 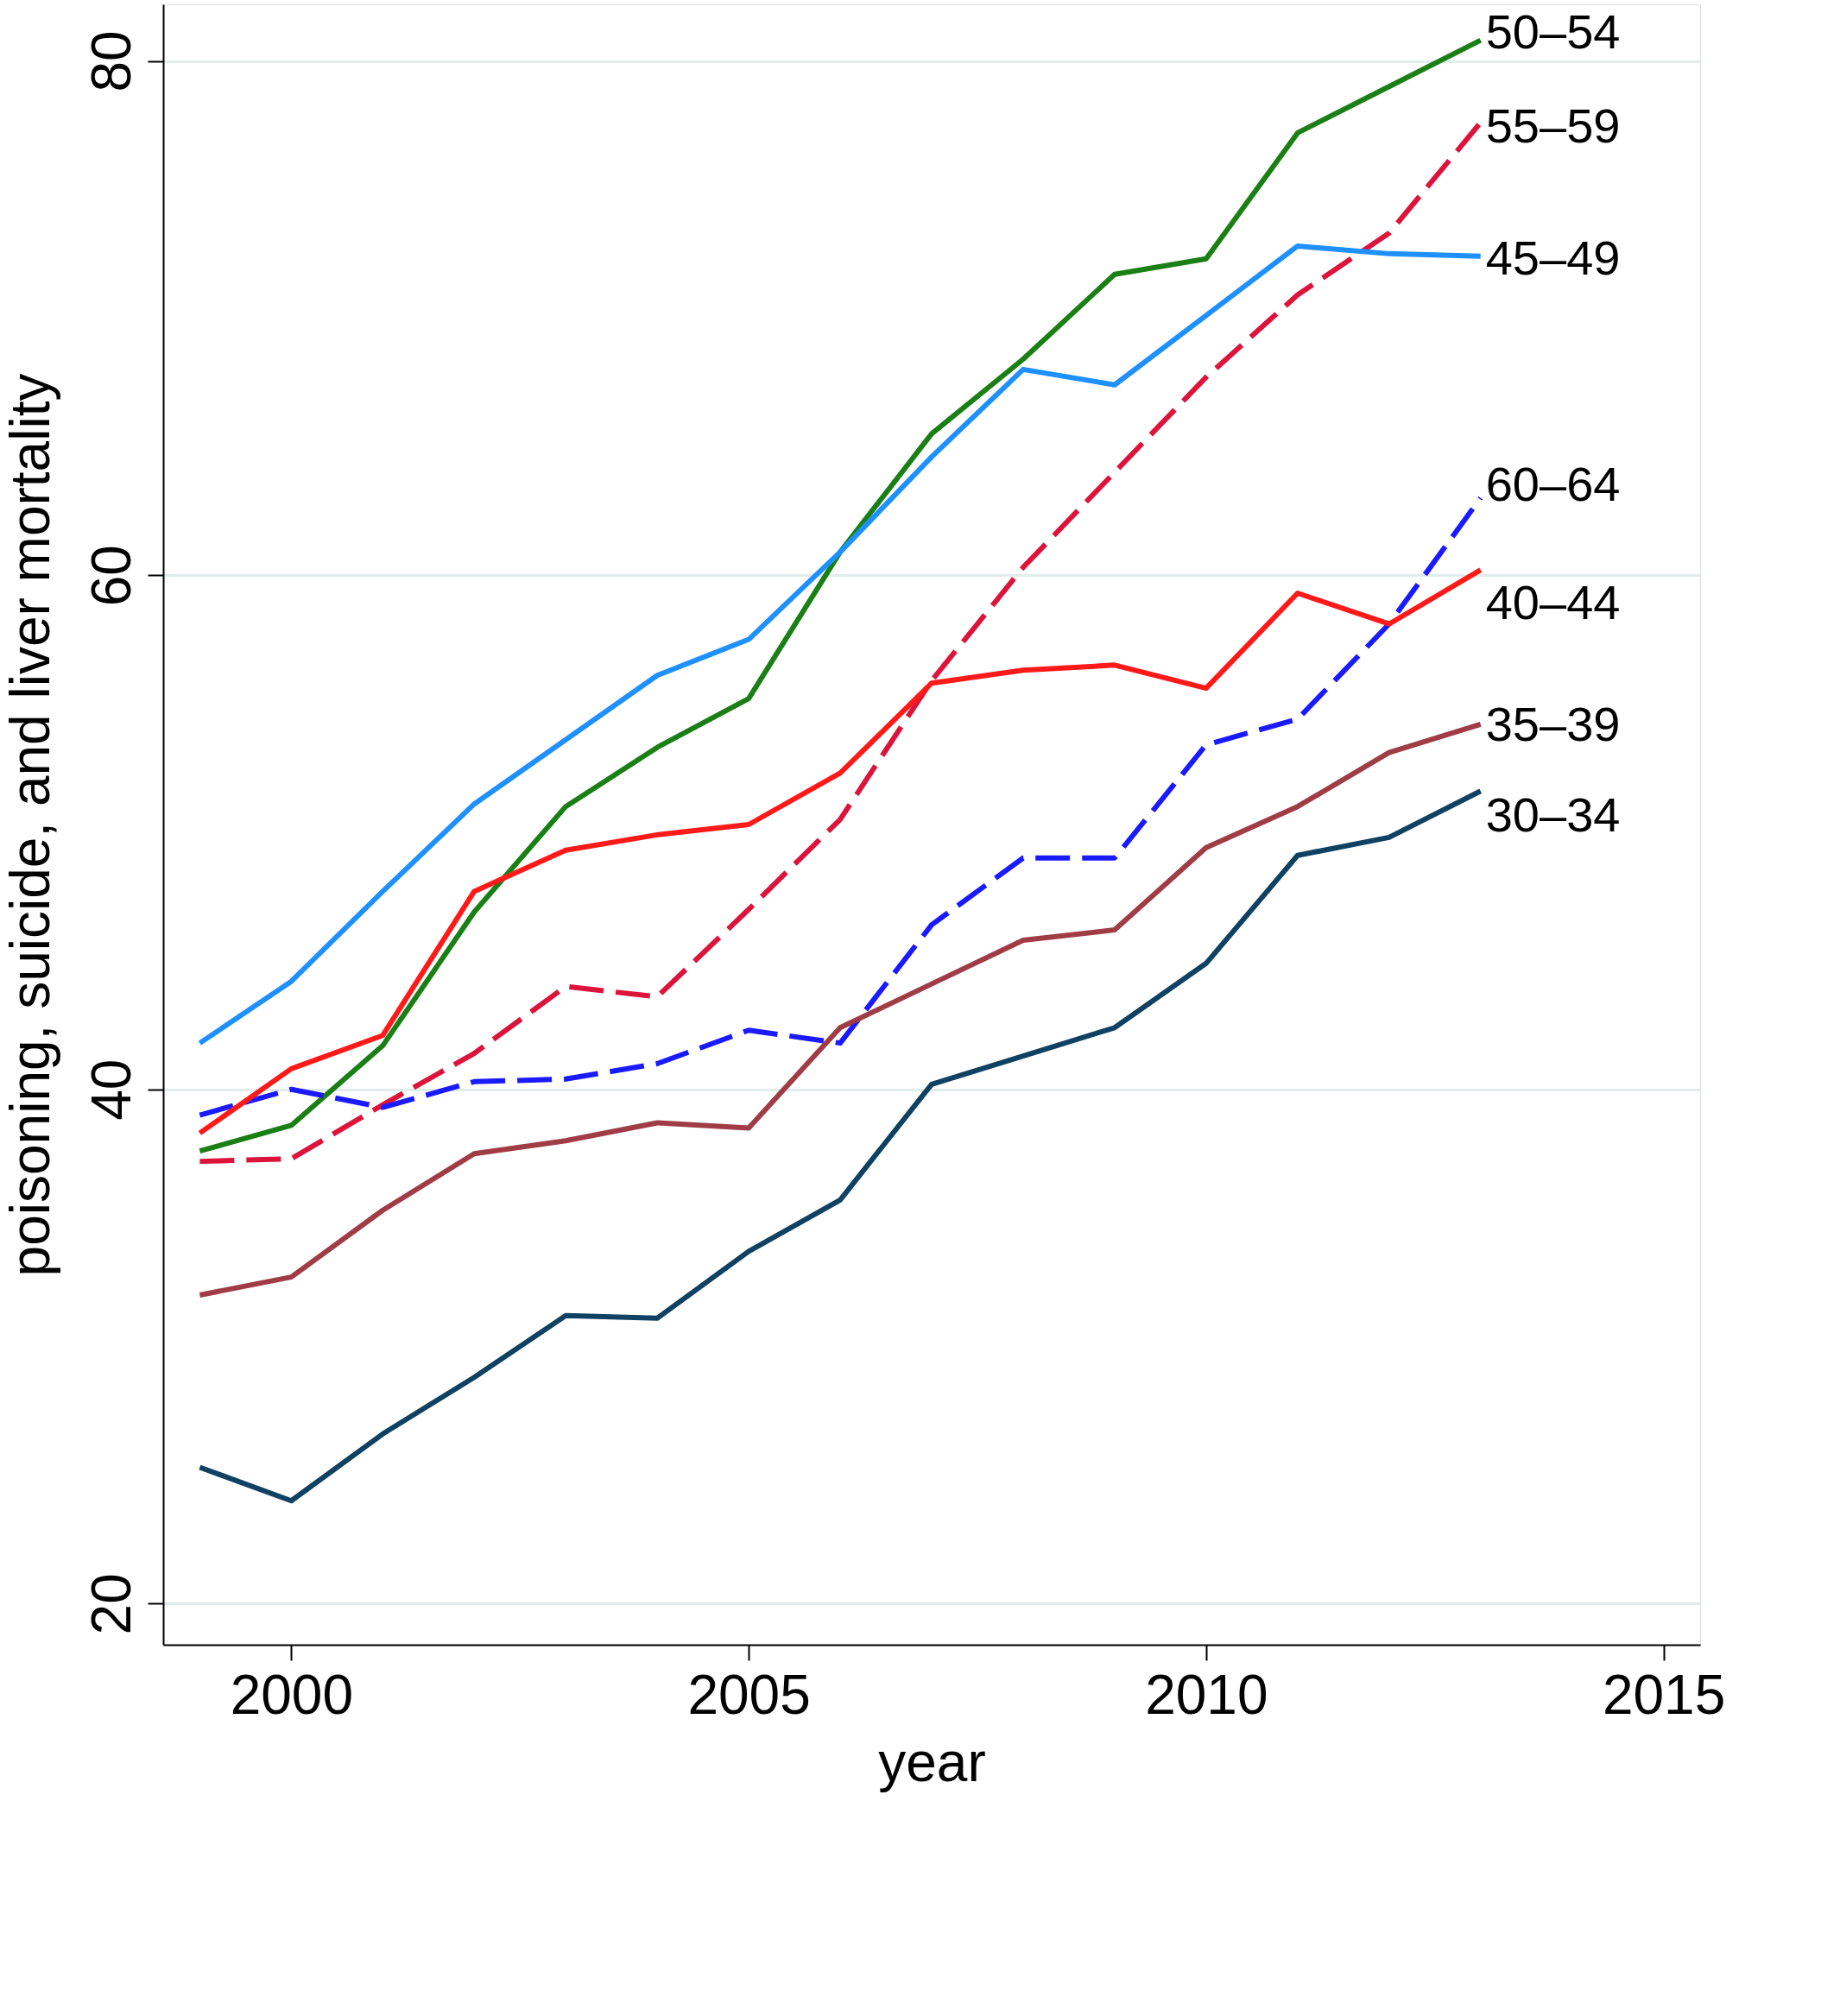 What do you see at coordinates (1553, 602) in the screenshot?
I see `series-label: 40–44` at bounding box center [1553, 602].